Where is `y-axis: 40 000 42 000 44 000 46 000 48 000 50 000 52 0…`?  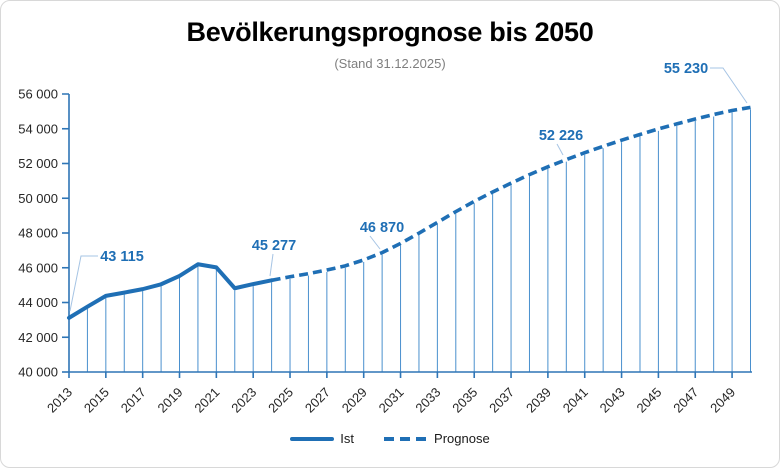 y-axis: 40 000 42 000 44 000 46 000 48 000 50 000 52 0… is located at coordinates (44, 233).